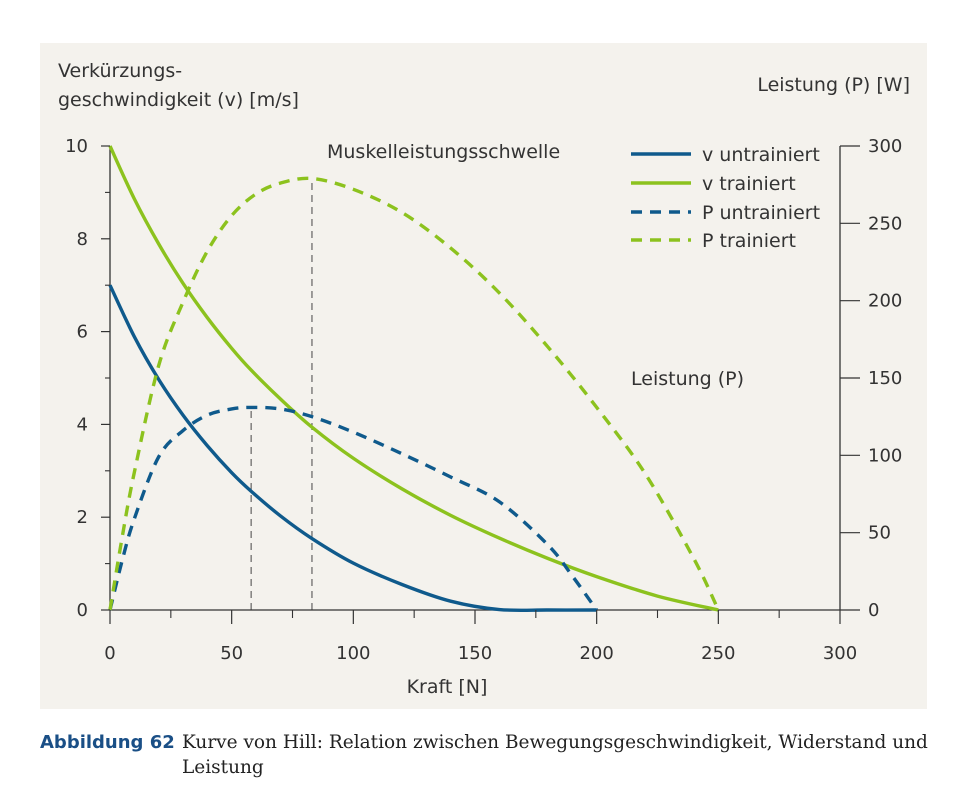 The width and height of the screenshot is (960, 801). I want to click on y-right-tick-label: 50, so click(879, 533).